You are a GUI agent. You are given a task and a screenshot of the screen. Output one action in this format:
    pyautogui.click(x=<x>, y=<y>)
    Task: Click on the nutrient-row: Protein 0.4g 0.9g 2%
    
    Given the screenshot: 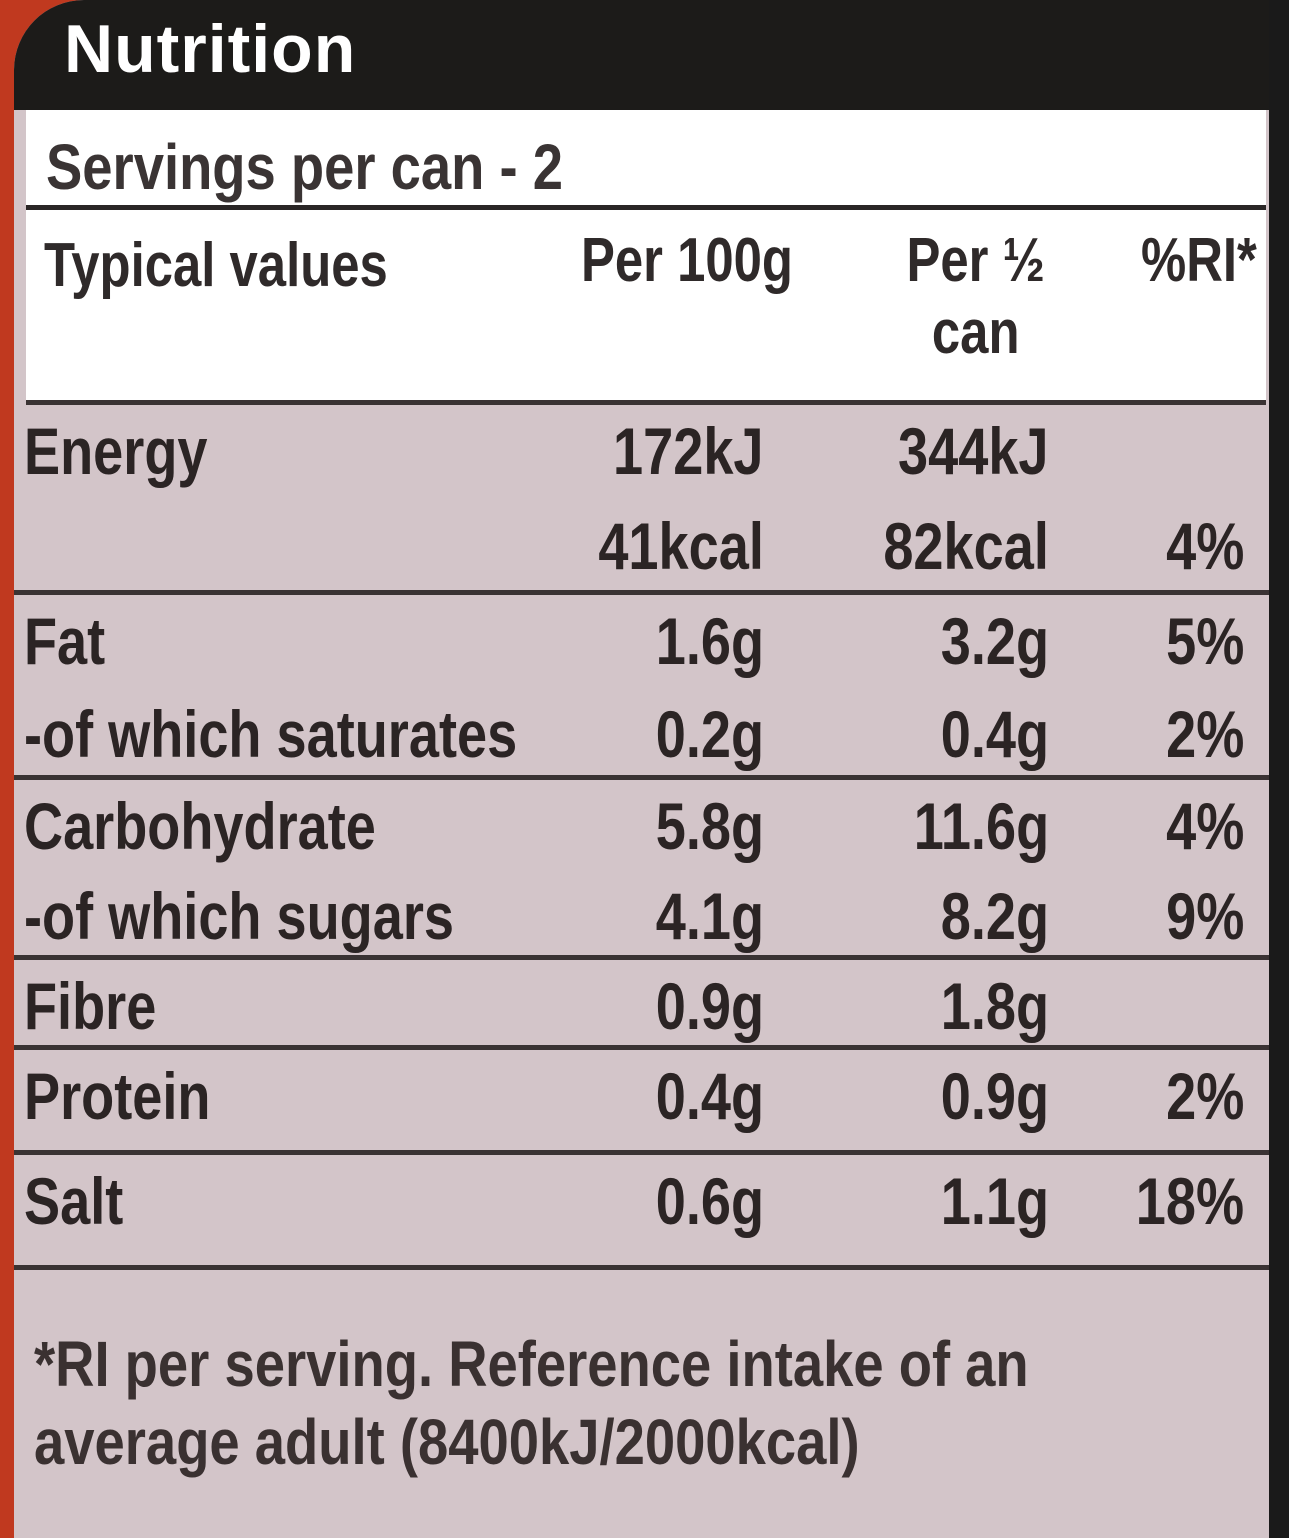 What is the action you would take?
    pyautogui.click(x=644, y=1102)
    